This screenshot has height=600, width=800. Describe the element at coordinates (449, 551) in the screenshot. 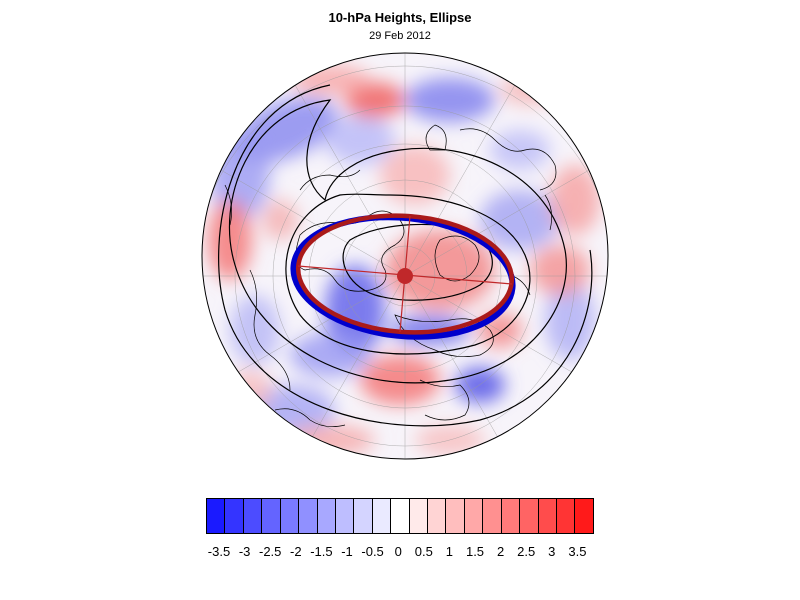

I see `colorbar-tick-label: 1` at that location.